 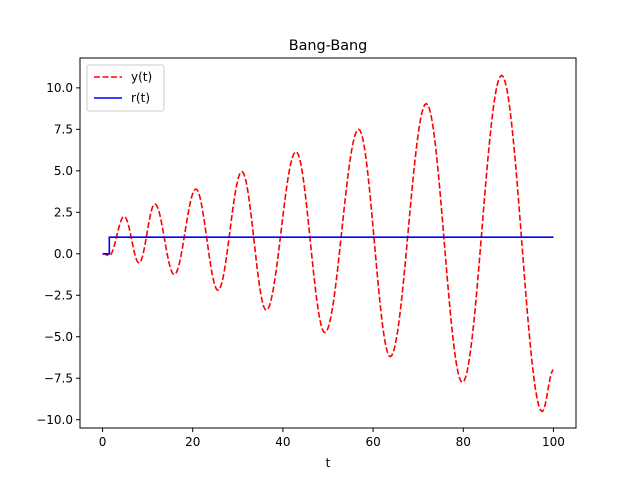 I want to click on x-tick-label: 0, so click(x=103, y=442).